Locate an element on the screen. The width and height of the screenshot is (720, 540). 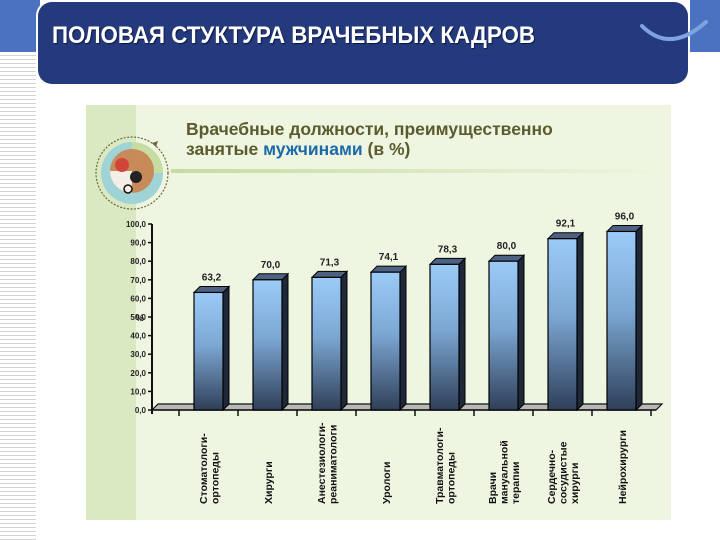
title-suffix: (в %) is located at coordinates (386, 149).